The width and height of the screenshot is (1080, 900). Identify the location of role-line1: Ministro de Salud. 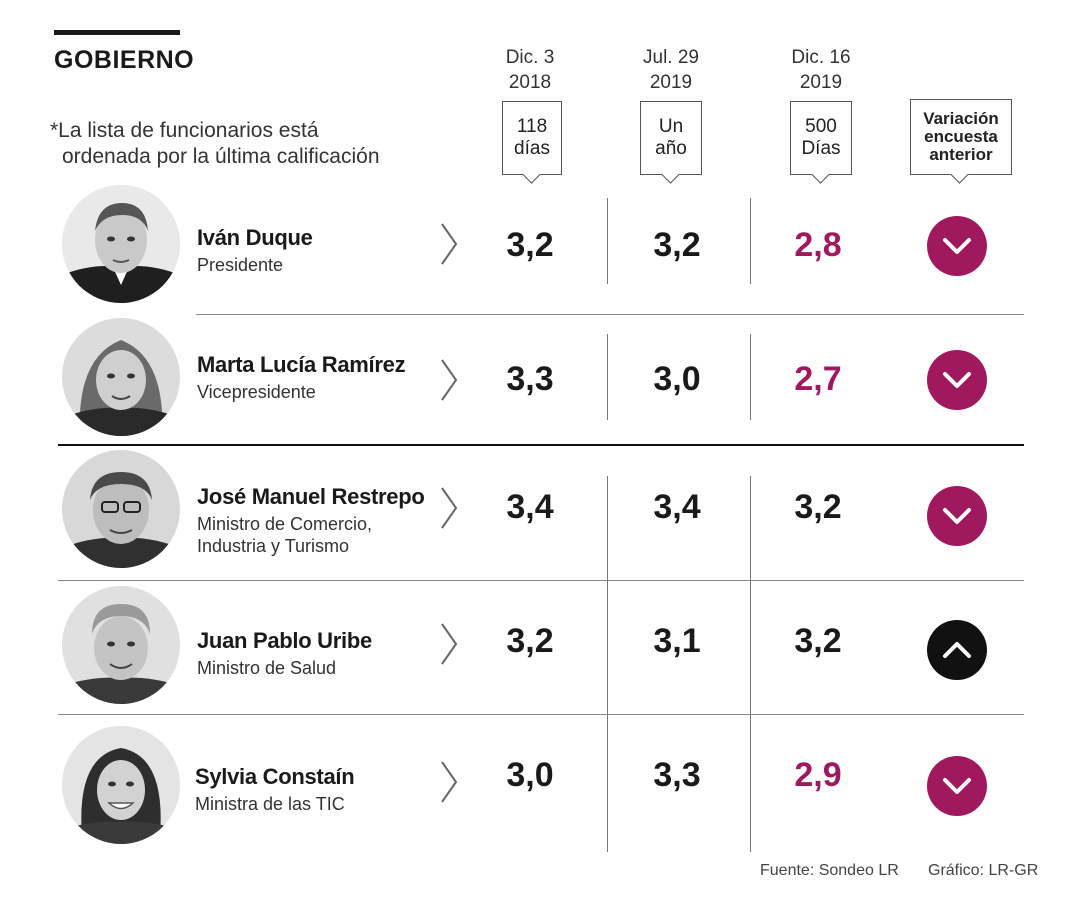
(267, 668).